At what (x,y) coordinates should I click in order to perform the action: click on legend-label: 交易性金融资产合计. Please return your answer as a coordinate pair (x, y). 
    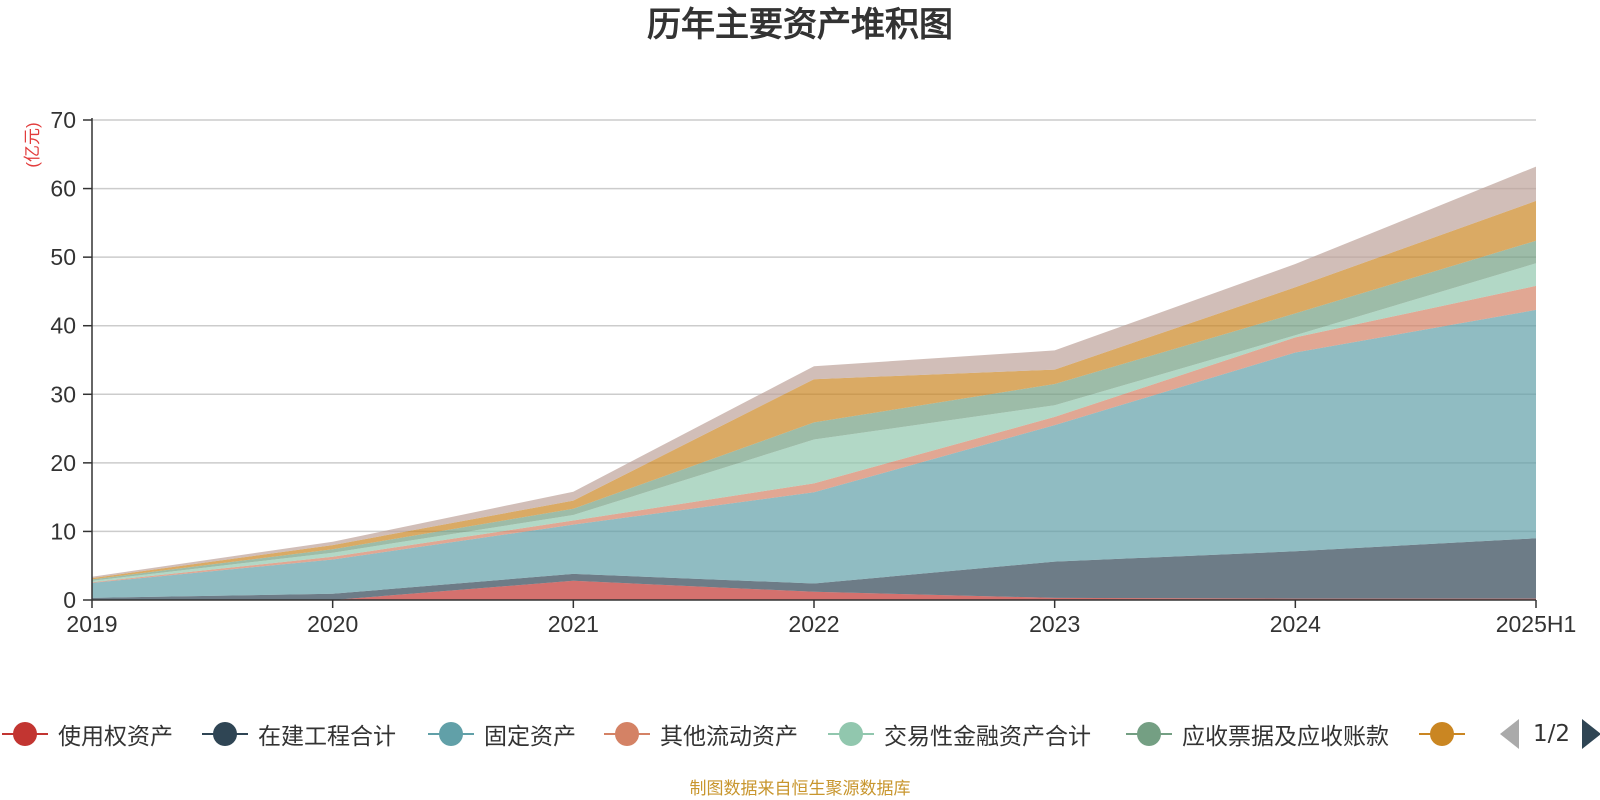
    Looking at the image, I should click on (987, 737).